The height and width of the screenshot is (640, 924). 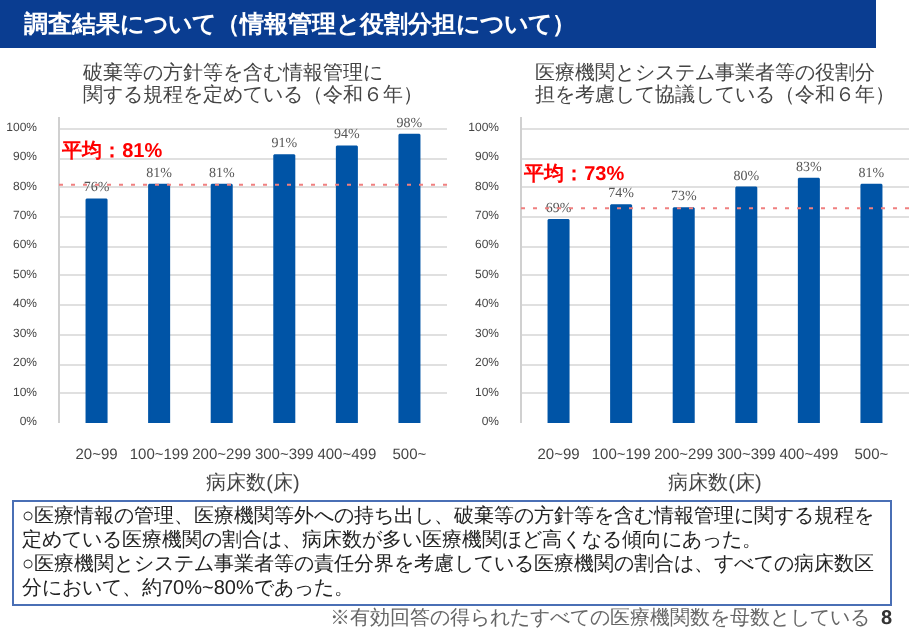 I want to click on chart-title: 破棄等の方針等を含む情報管理に関する規程を定めている（令和６年）, so click(x=252, y=84).